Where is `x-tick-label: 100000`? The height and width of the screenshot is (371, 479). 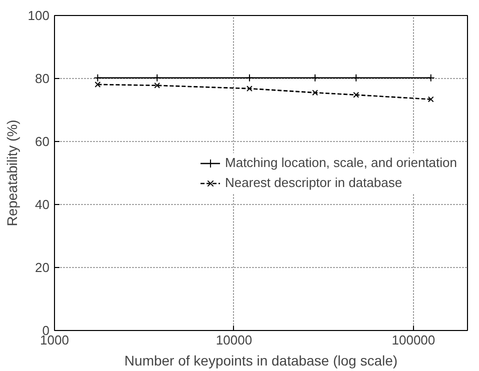
x-tick-label: 100000 is located at coordinates (414, 340).